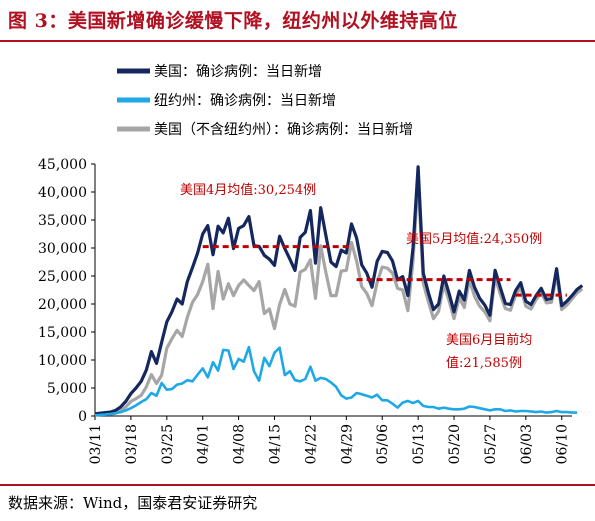  I want to click on y-tick-label: 20,000, so click(62, 305).